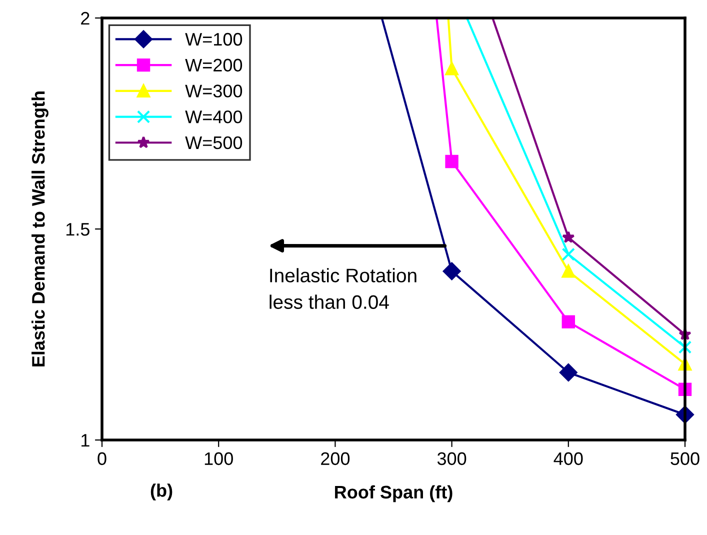  What do you see at coordinates (393, 493) in the screenshot?
I see `x-axis-title: Roof Span (ft)` at bounding box center [393, 493].